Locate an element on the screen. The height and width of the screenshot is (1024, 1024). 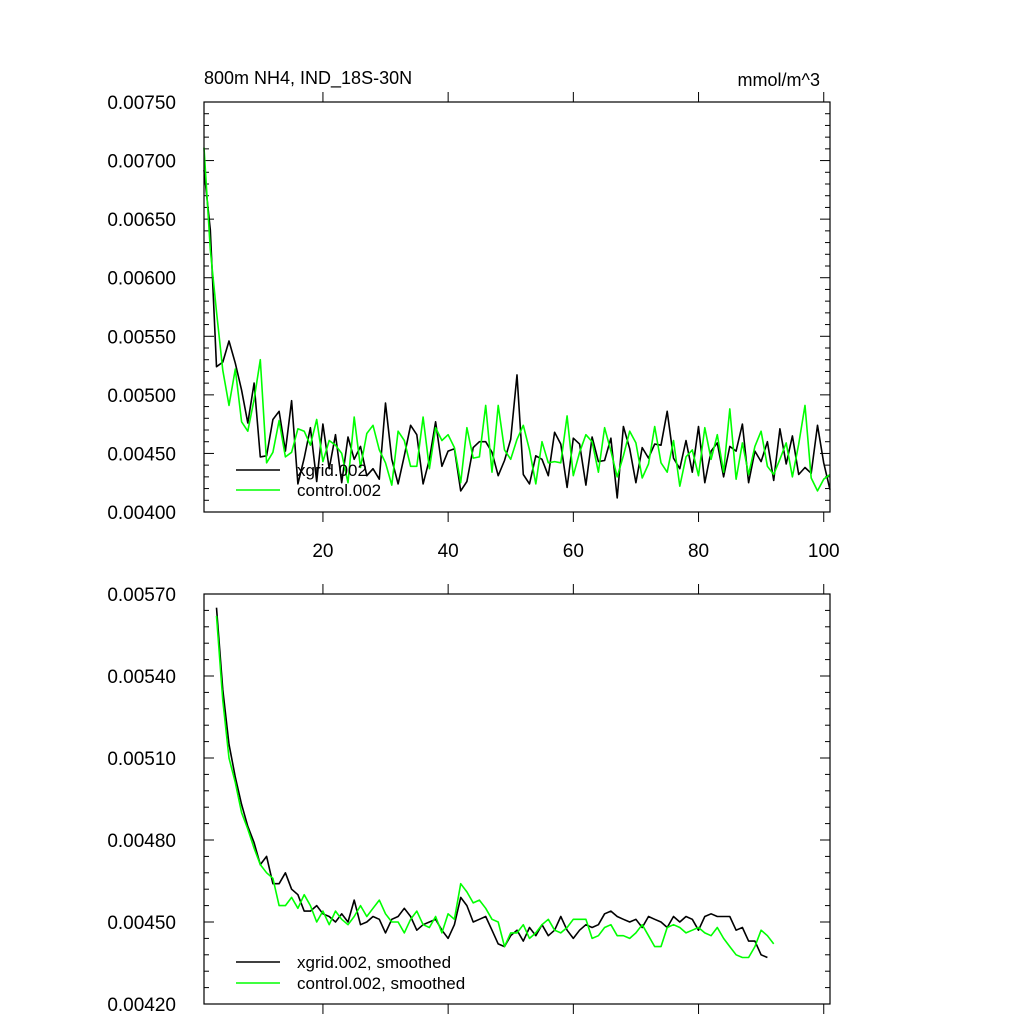
y-tick-label: 0.00480 is located at coordinates (141, 841).